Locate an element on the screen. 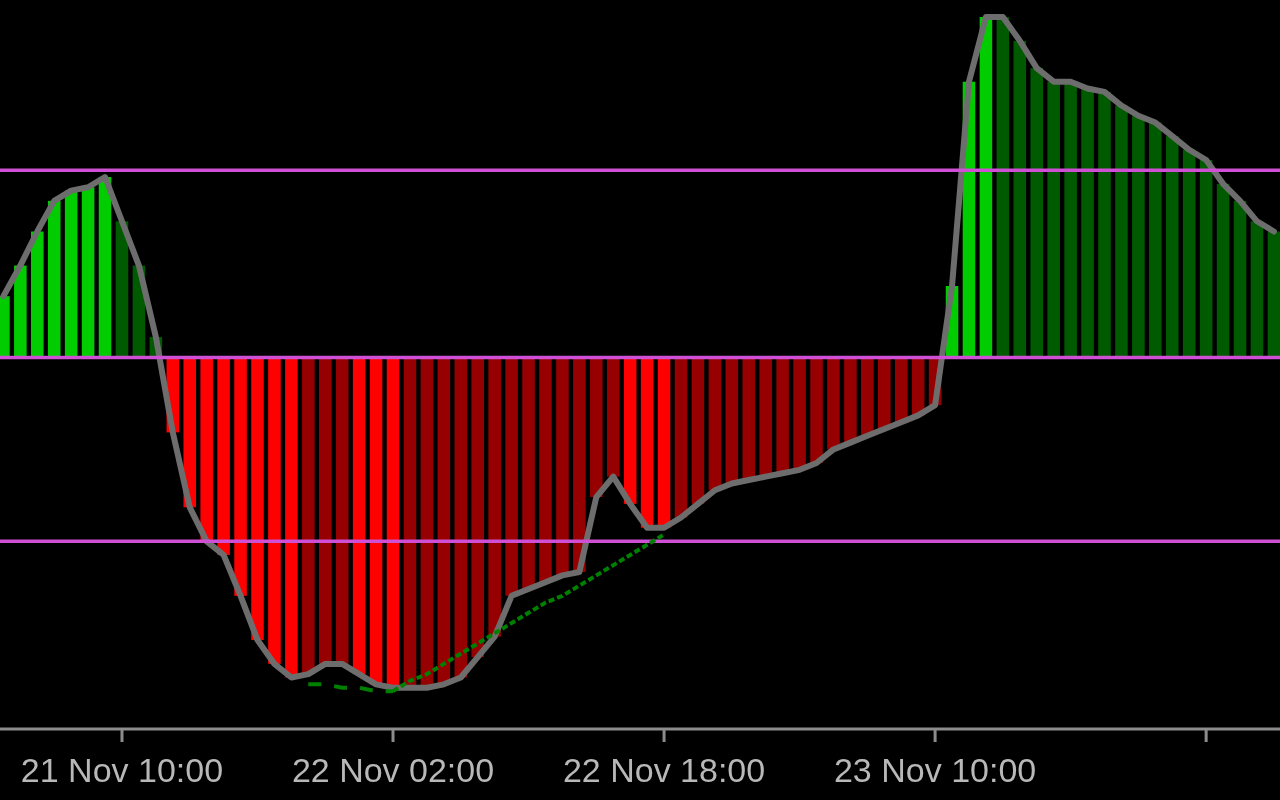 The image size is (1280, 800). x-tick-label: 21 Nov 10:00 is located at coordinates (122, 770).